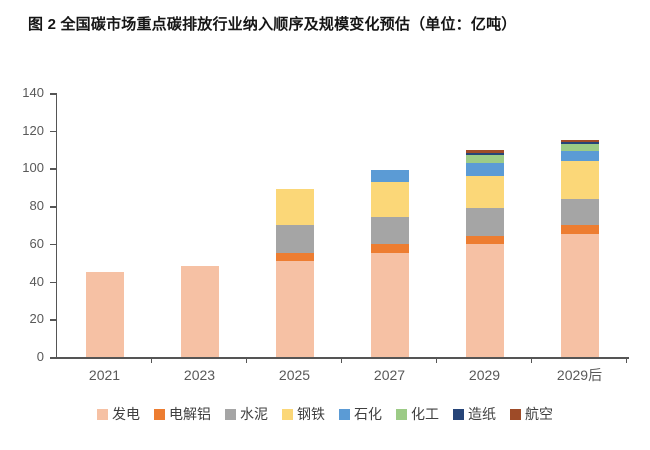  I want to click on legend-item-钢铁: 钢铁, so click(303, 414).